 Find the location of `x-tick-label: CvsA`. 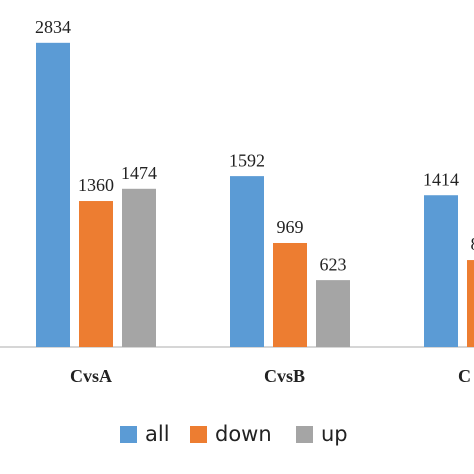

x-tick-label: CvsA is located at coordinates (91, 376).